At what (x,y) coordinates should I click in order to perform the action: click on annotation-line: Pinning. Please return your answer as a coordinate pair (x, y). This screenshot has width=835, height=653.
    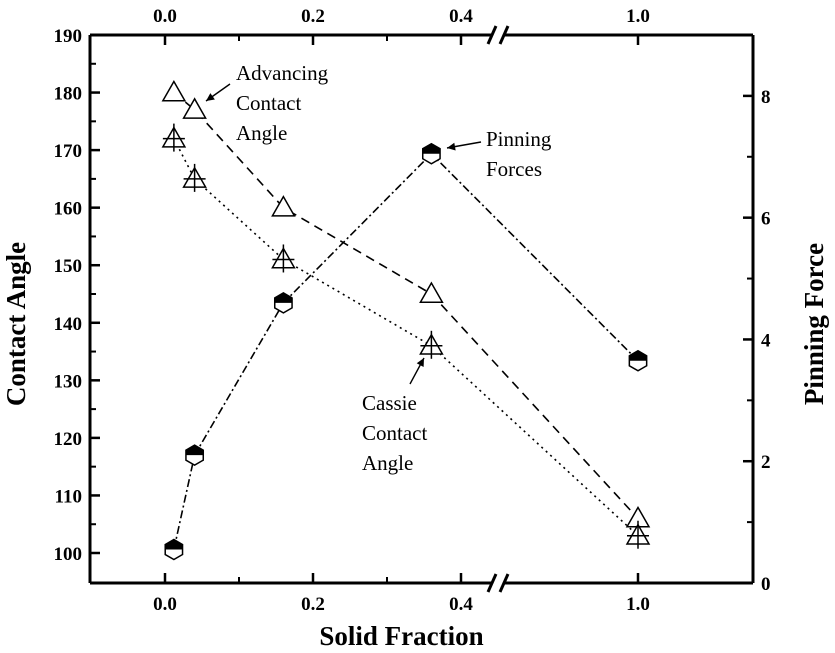
    Looking at the image, I should click on (519, 139).